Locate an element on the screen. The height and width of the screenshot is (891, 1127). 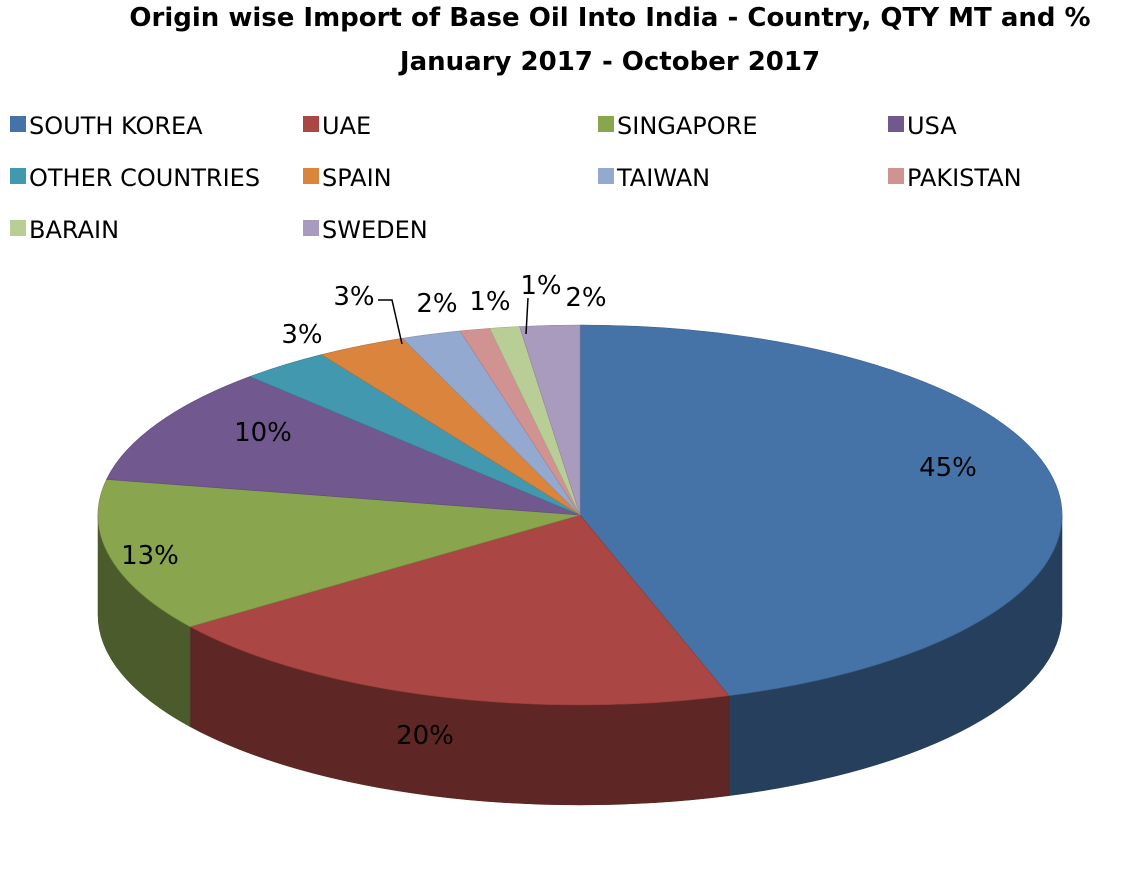
data-label-barain: 1% is located at coordinates (540, 286).